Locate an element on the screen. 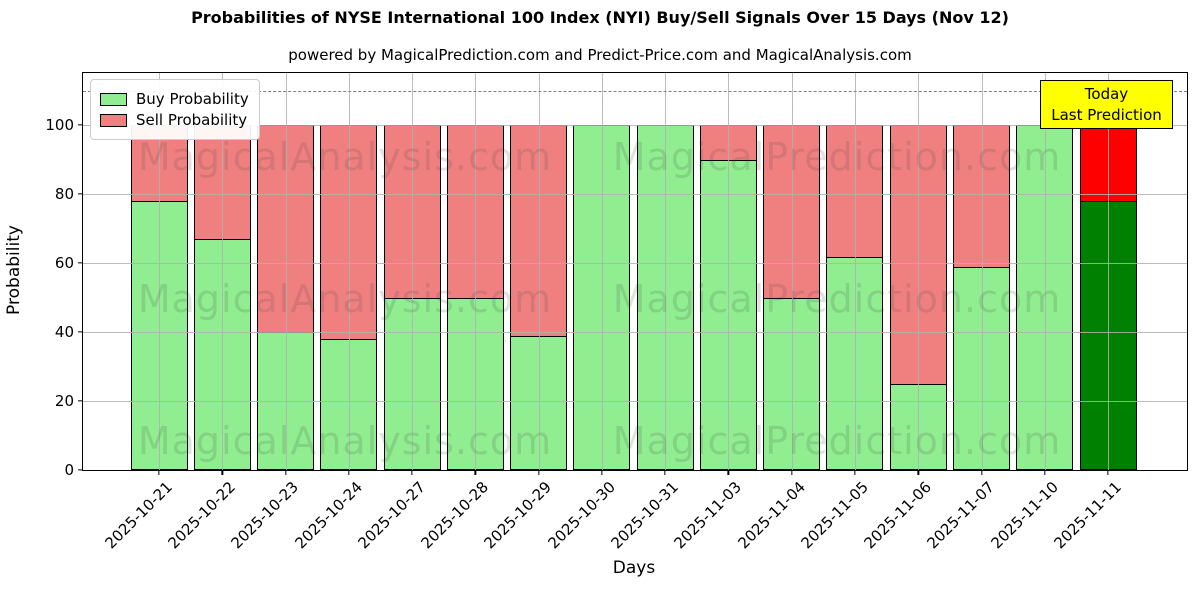 The height and width of the screenshot is (600, 1200). legend-item: Sell Probability is located at coordinates (174, 120).